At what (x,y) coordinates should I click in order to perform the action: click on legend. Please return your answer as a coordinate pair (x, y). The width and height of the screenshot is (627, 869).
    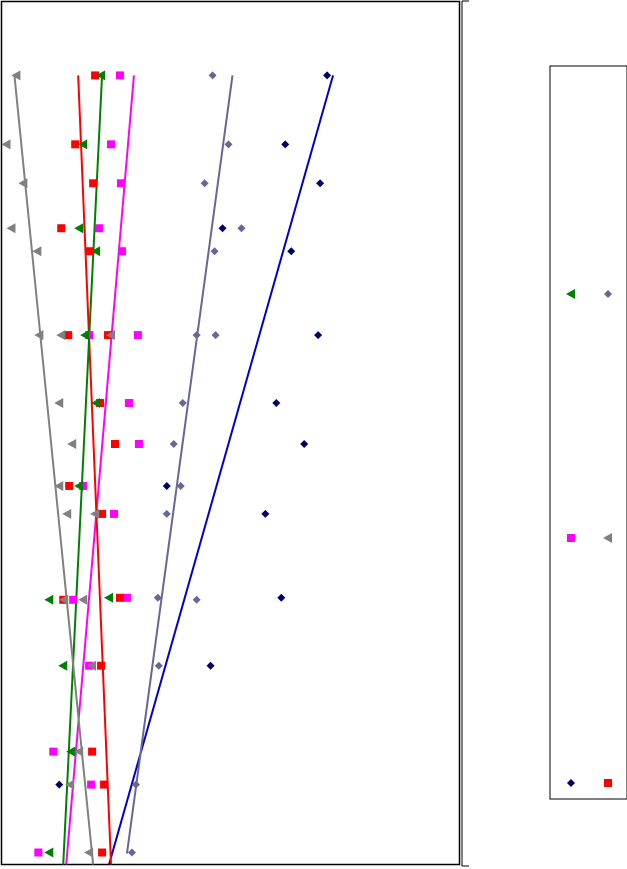
    Looking at the image, I should click on (588, 432).